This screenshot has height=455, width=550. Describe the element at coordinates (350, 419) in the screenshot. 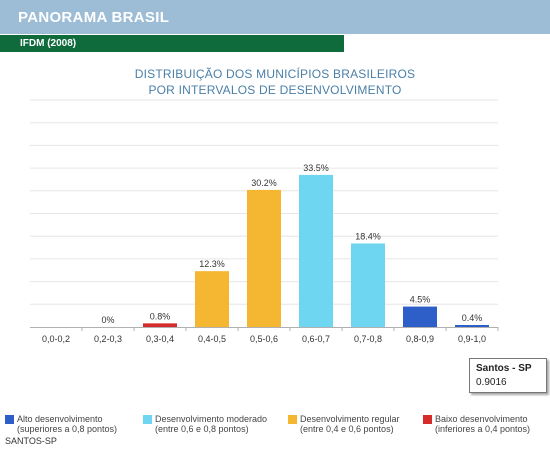

I see `legend-label-regular: Desenvolvimento regular` at that location.